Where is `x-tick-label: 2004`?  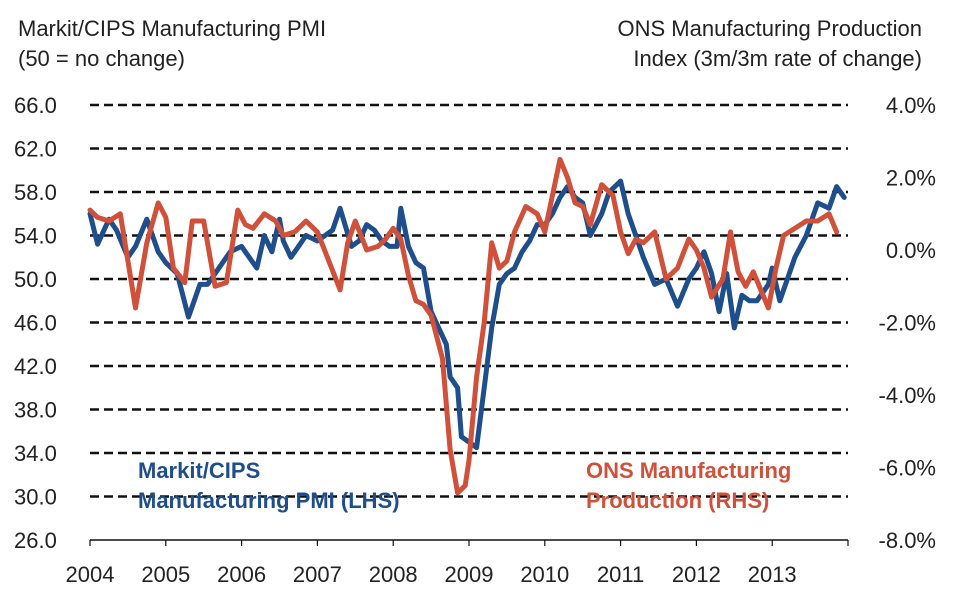 x-tick-label: 2004 is located at coordinates (90, 574).